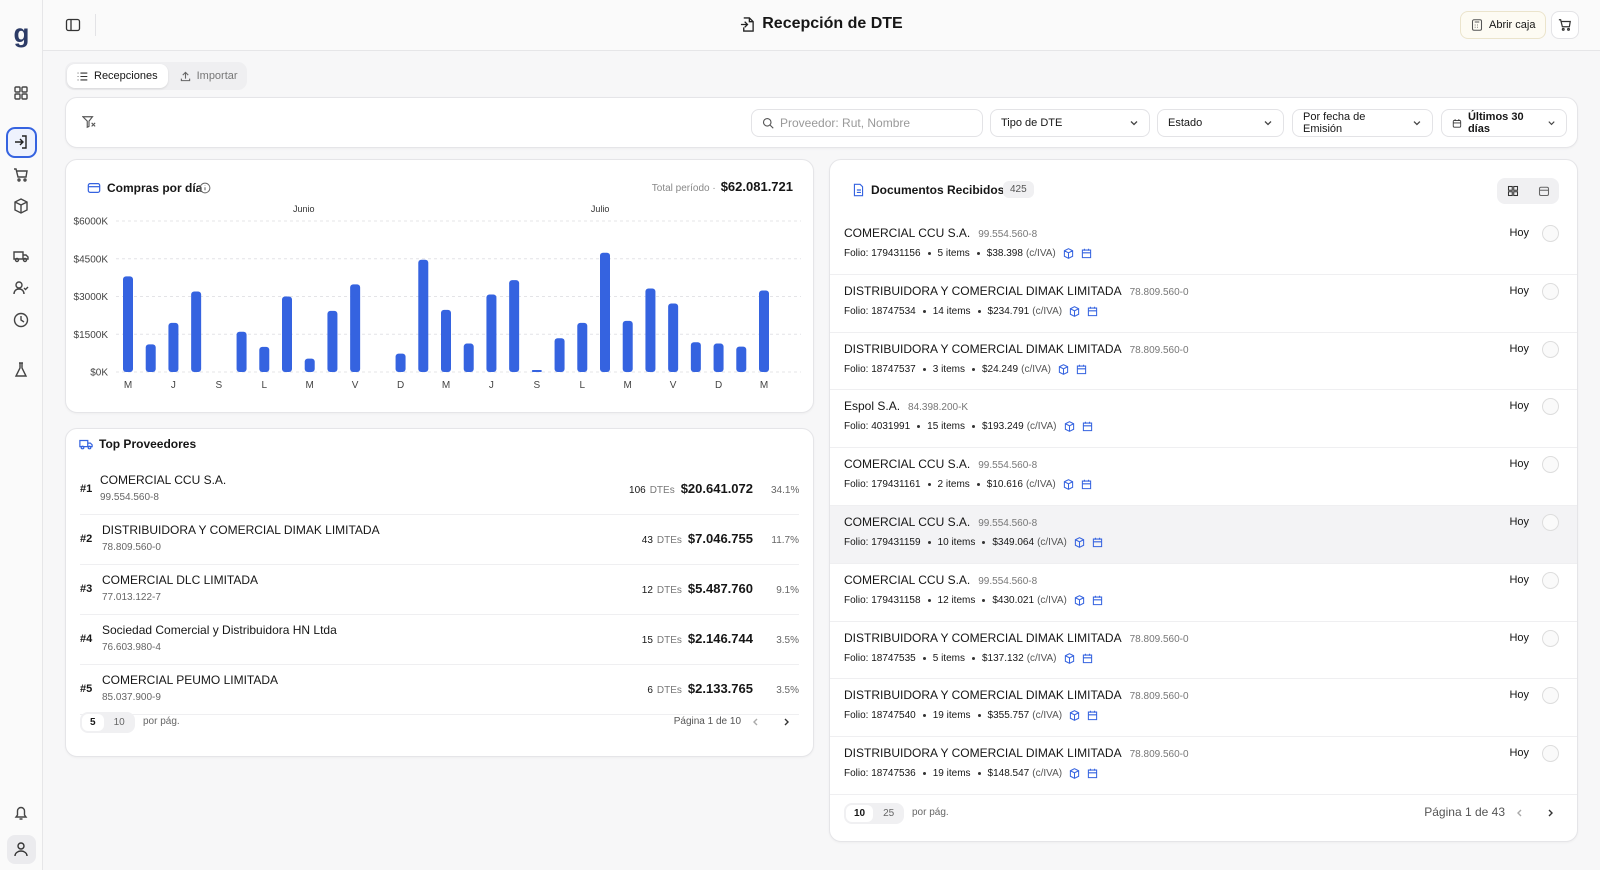 The image size is (1600, 870). I want to click on supplier-rut: 77.013.122-7, so click(131, 597).